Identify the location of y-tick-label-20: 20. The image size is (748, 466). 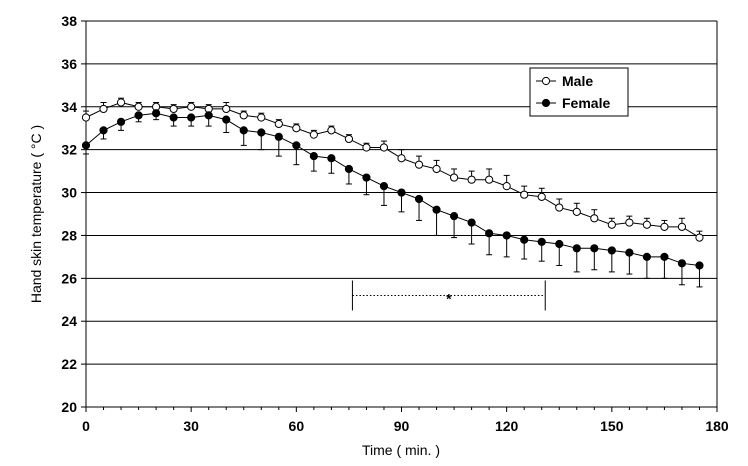
(69, 407).